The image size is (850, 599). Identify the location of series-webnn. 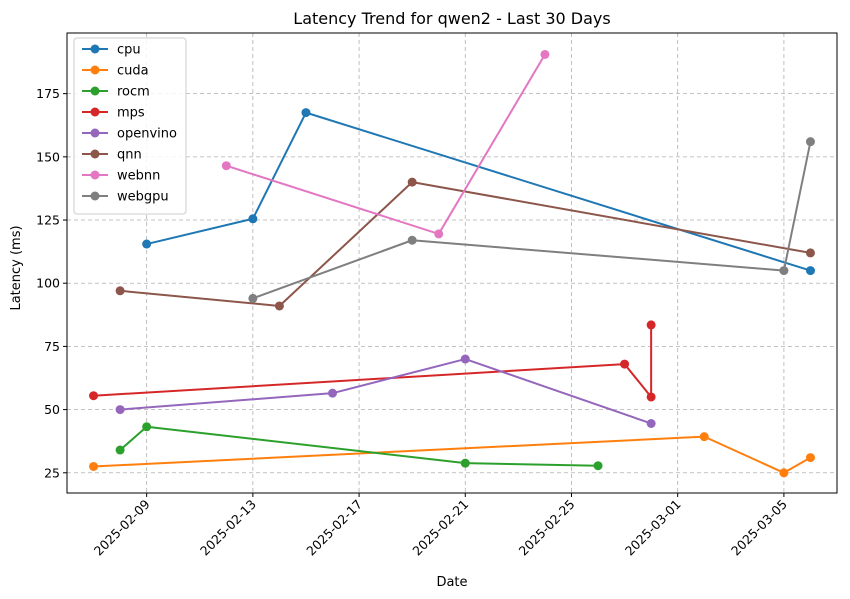
(385, 144).